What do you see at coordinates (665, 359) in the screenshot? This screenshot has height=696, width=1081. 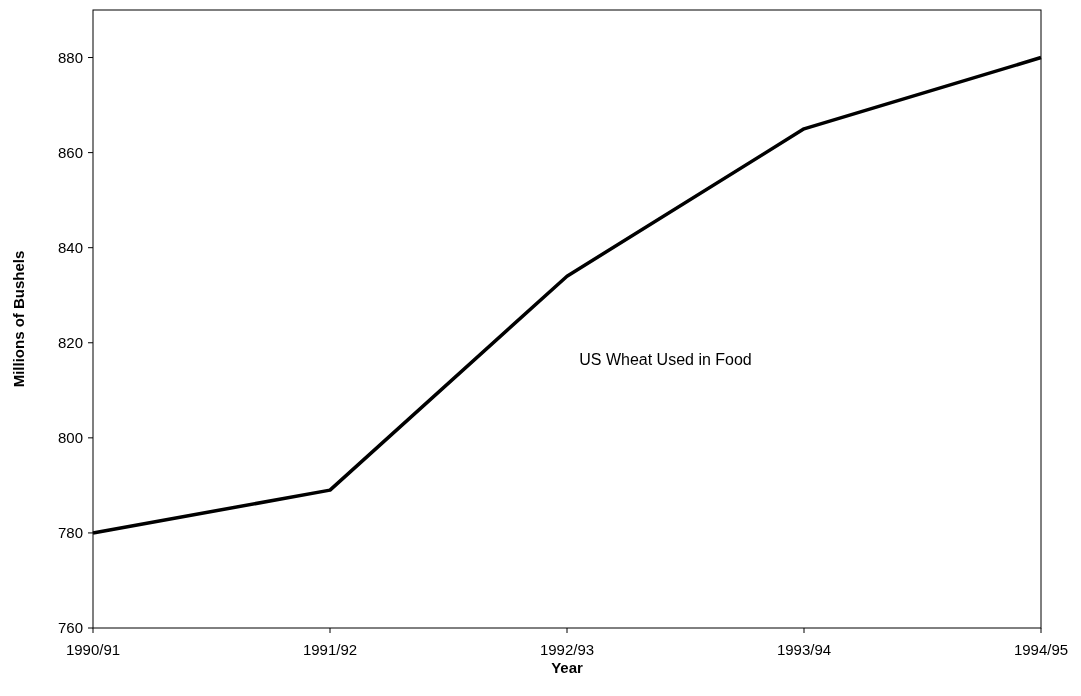 I see `text: US Wheat Used in Food` at bounding box center [665, 359].